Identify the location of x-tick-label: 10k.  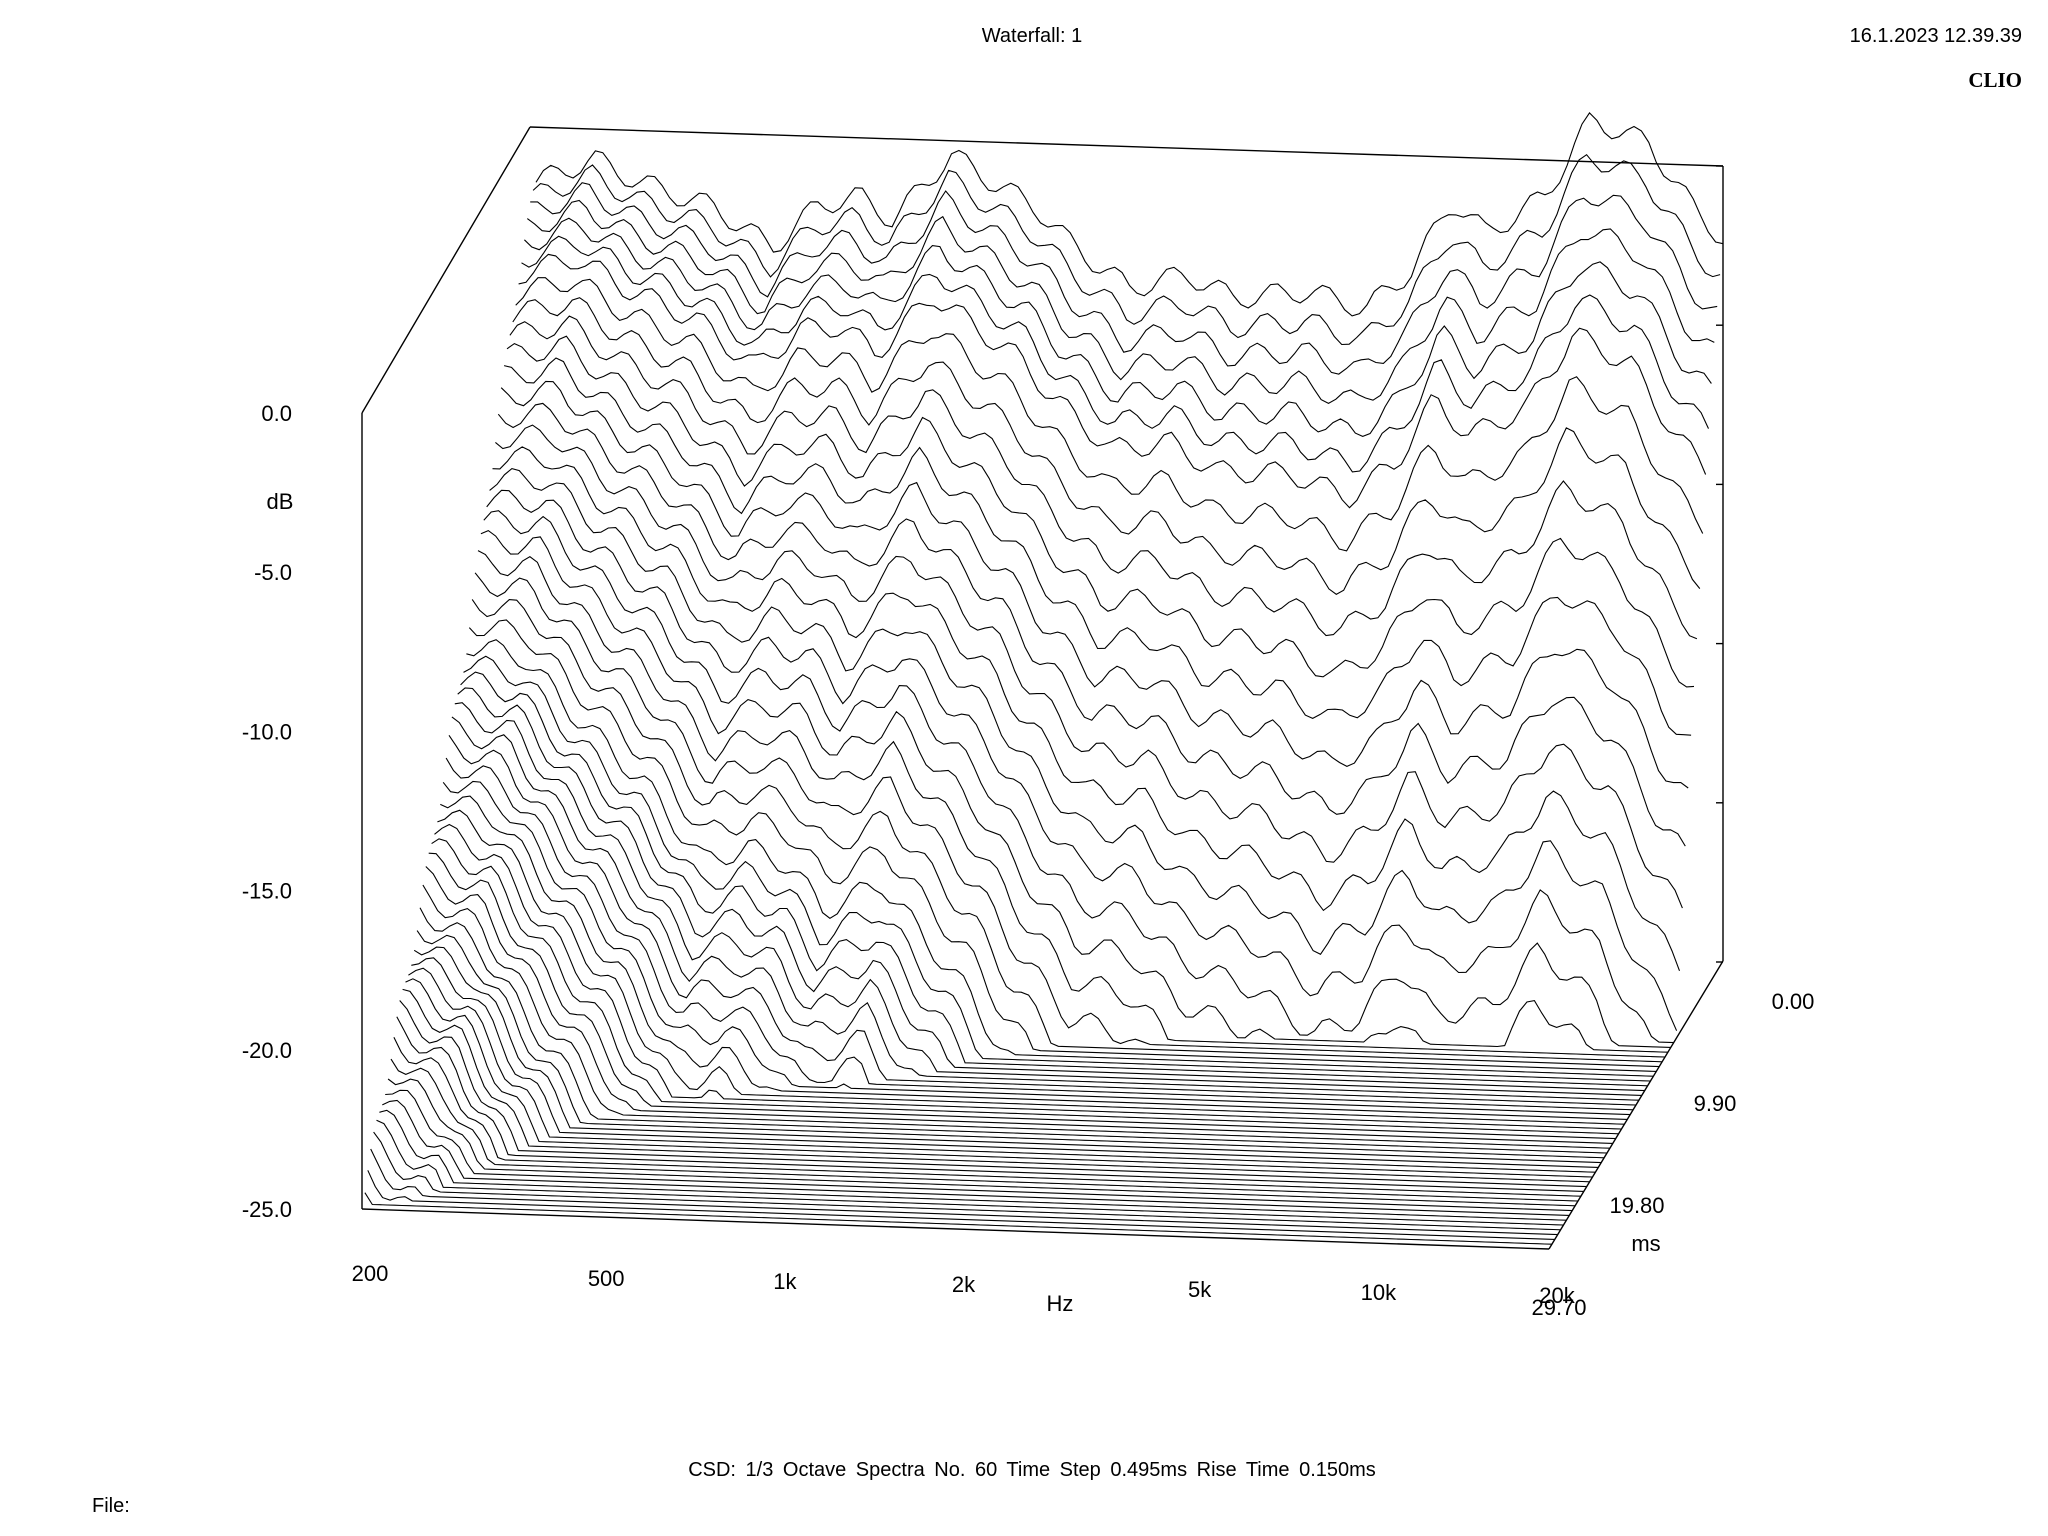
(1379, 1292).